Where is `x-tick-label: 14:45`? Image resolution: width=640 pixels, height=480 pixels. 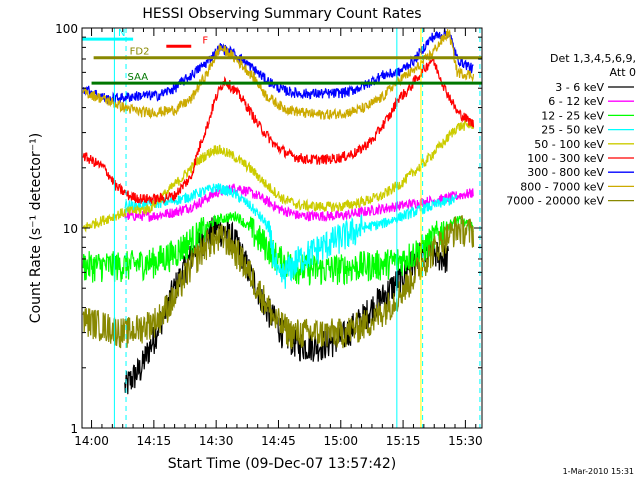 x-tick-label: 14:45 is located at coordinates (278, 441).